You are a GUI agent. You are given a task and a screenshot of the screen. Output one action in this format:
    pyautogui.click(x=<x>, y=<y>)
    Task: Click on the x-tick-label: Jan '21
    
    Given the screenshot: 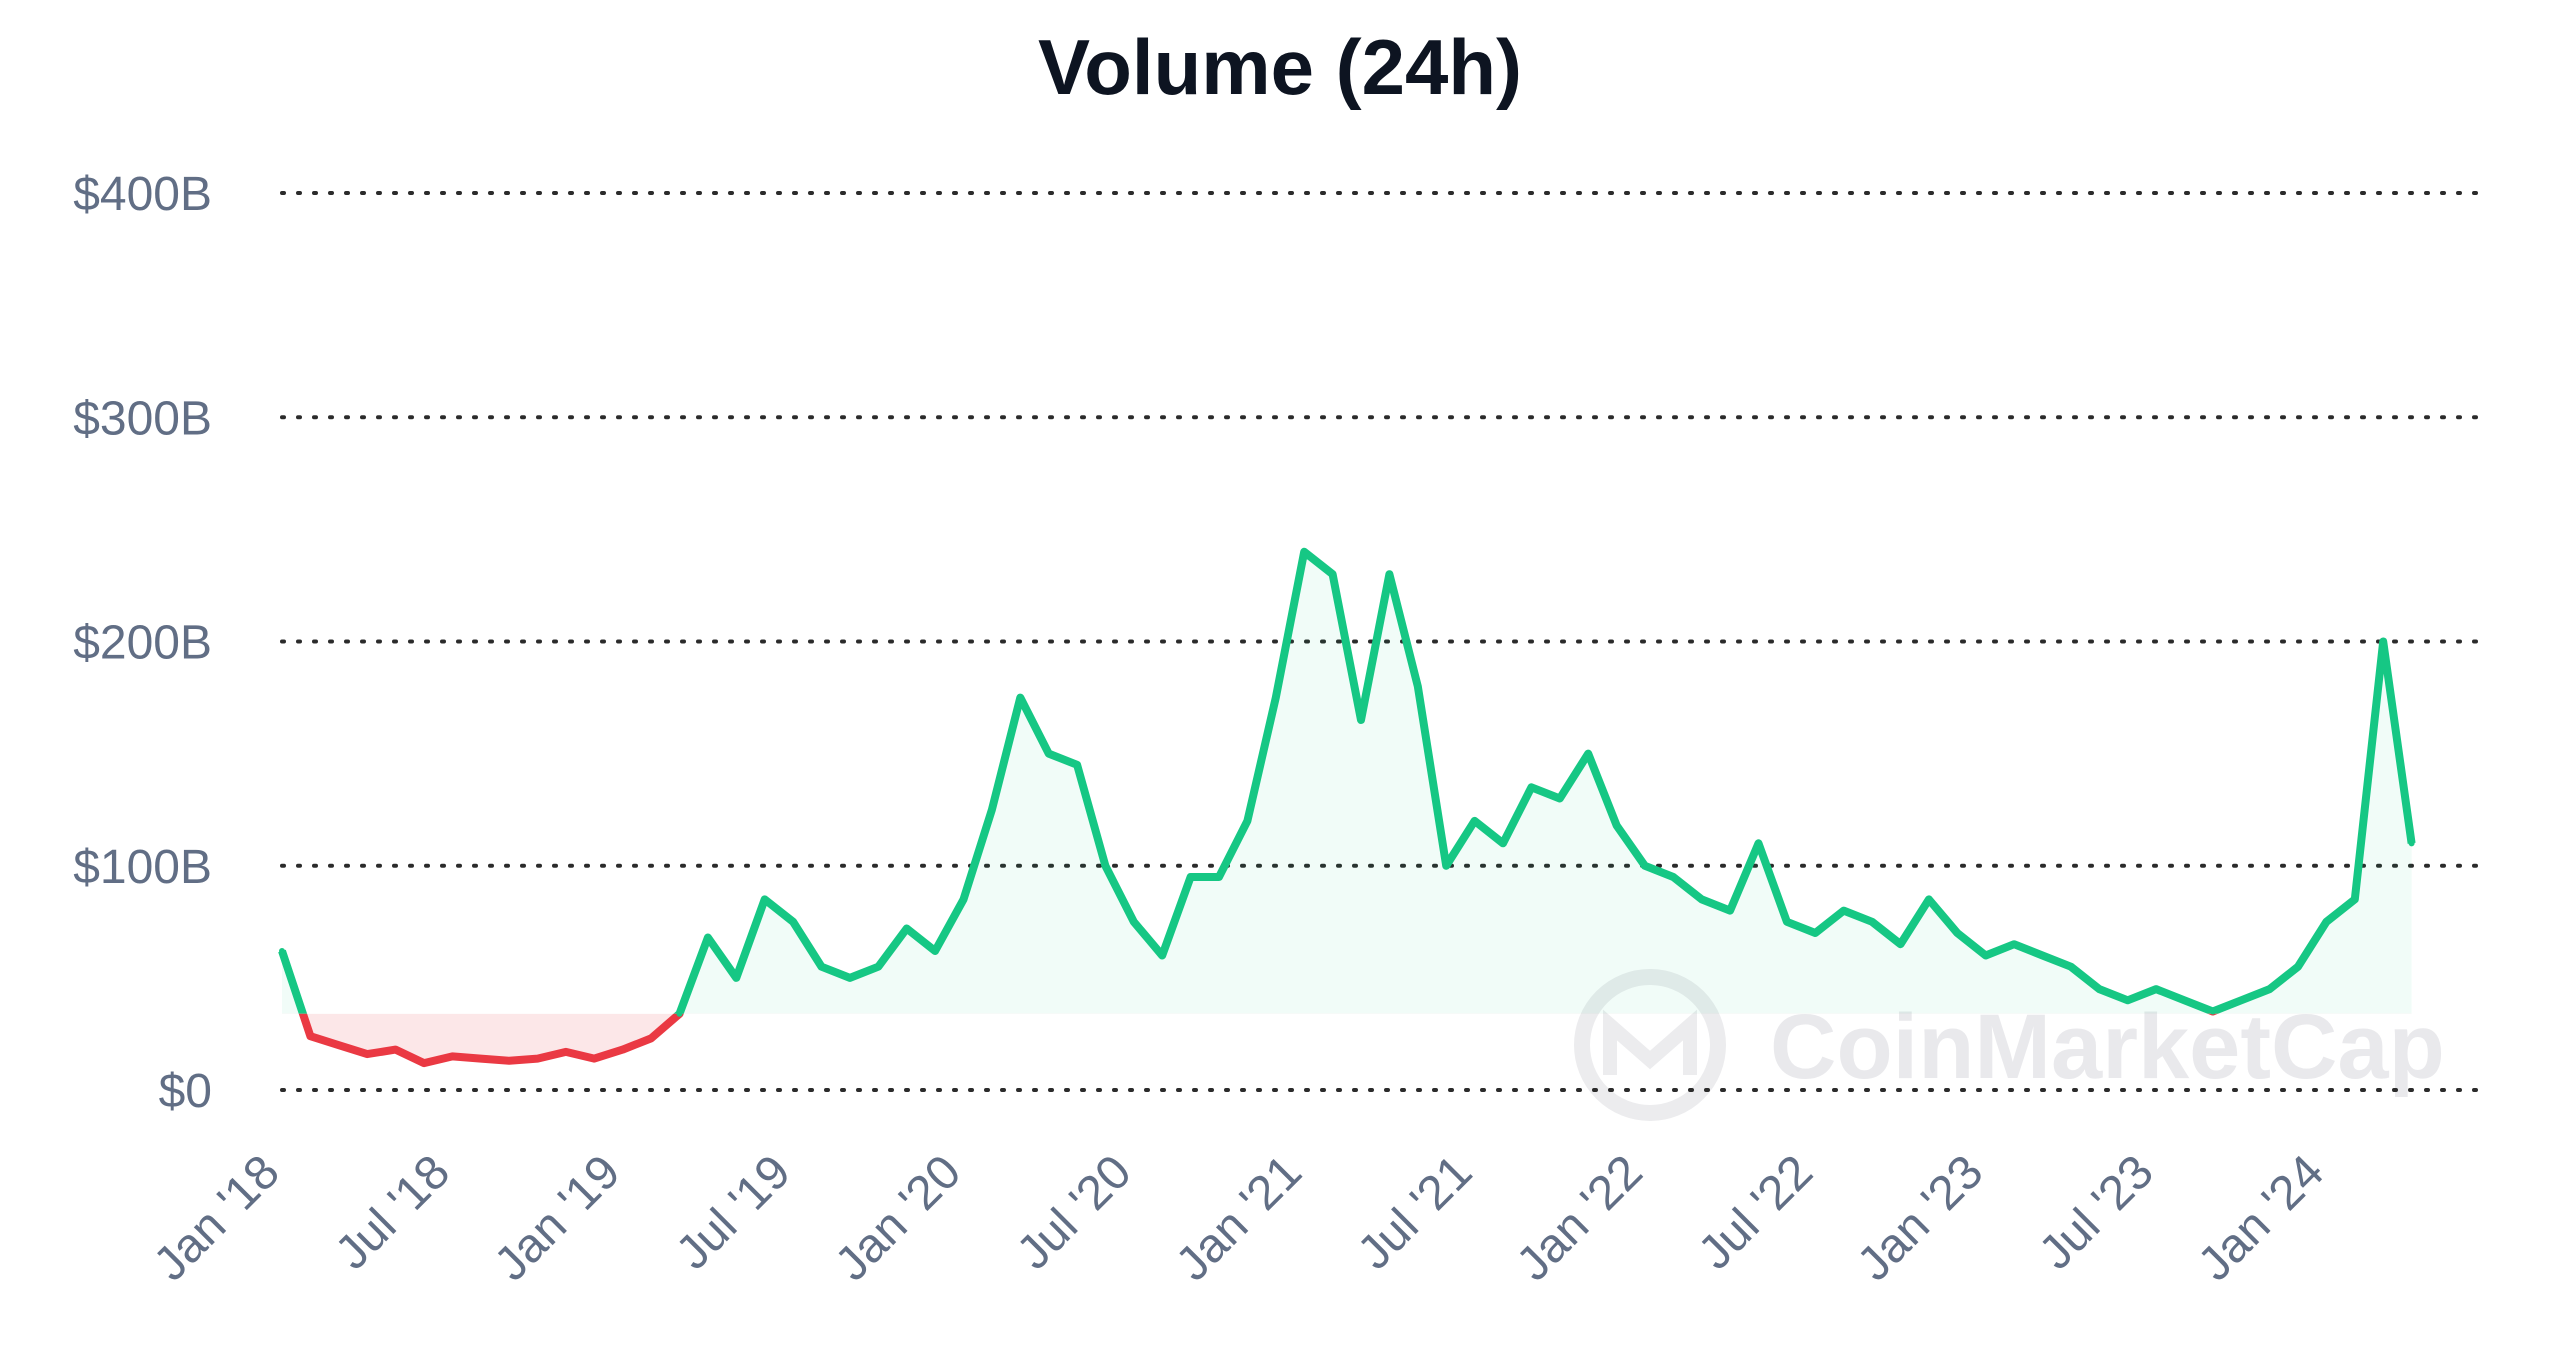 What is the action you would take?
    pyautogui.click(x=1239, y=1218)
    